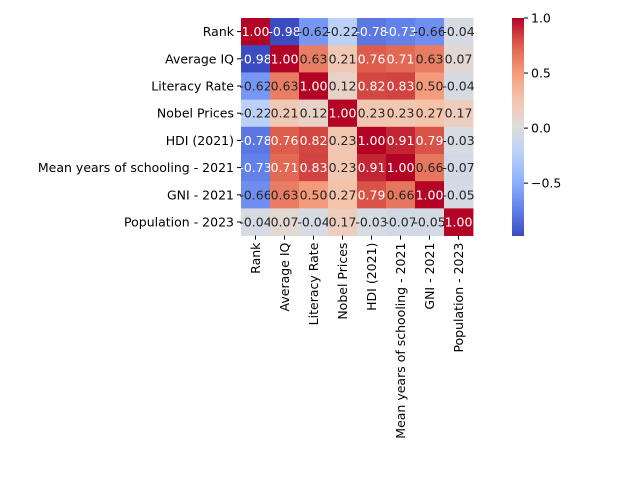 The image size is (640, 480). I want to click on cell-value-label: 0.50, so click(430, 86).